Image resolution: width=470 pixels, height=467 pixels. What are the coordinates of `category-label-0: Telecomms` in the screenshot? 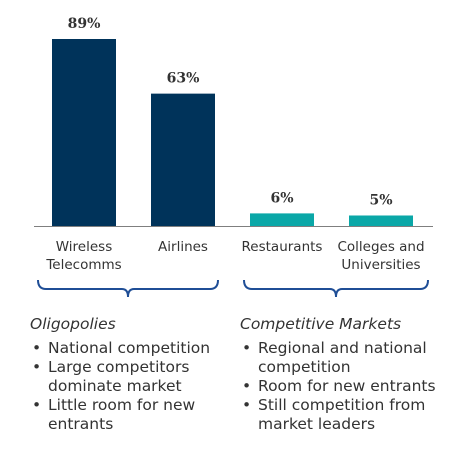 It's located at (83, 265).